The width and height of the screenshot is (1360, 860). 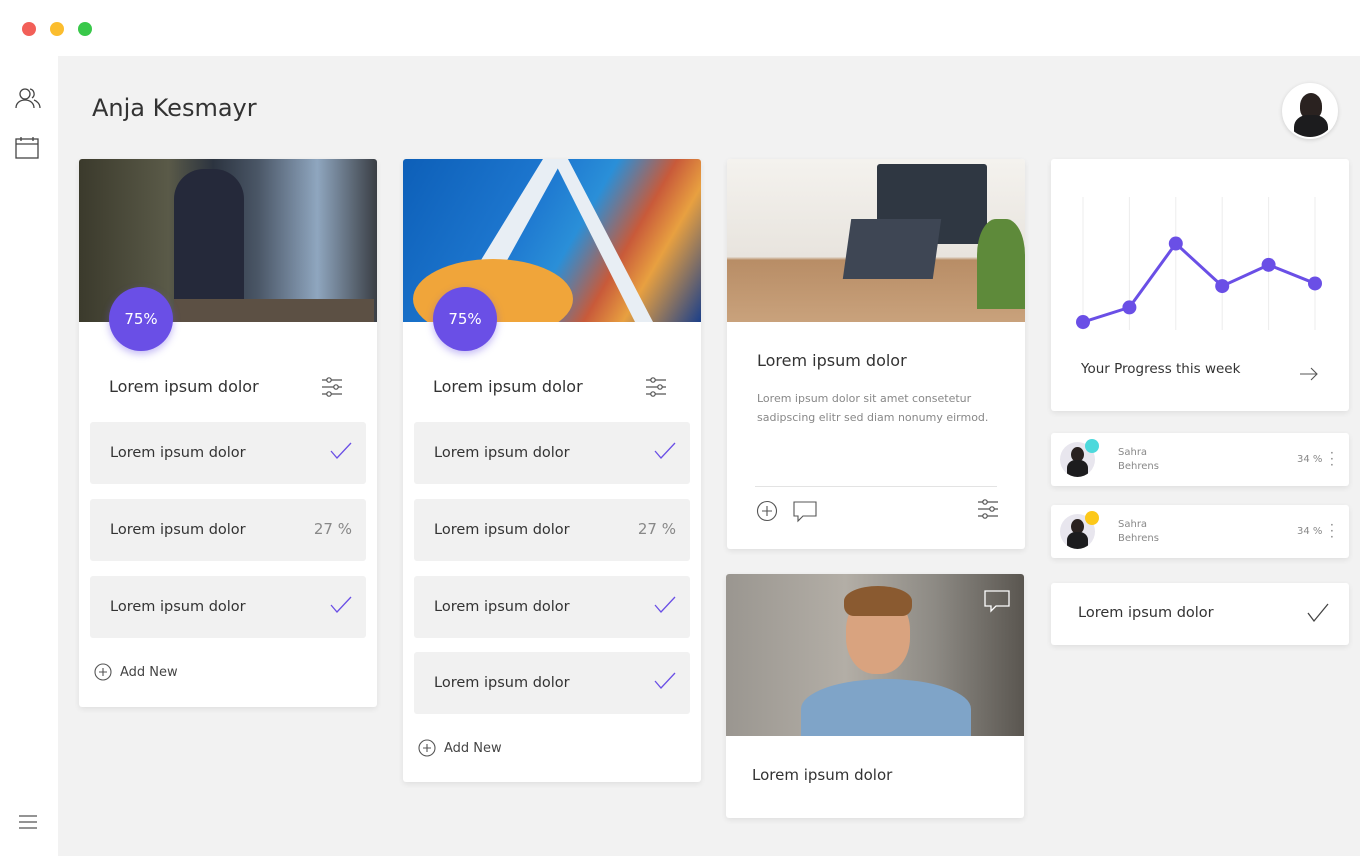 What do you see at coordinates (28, 822) in the screenshot?
I see `menu-icon` at bounding box center [28, 822].